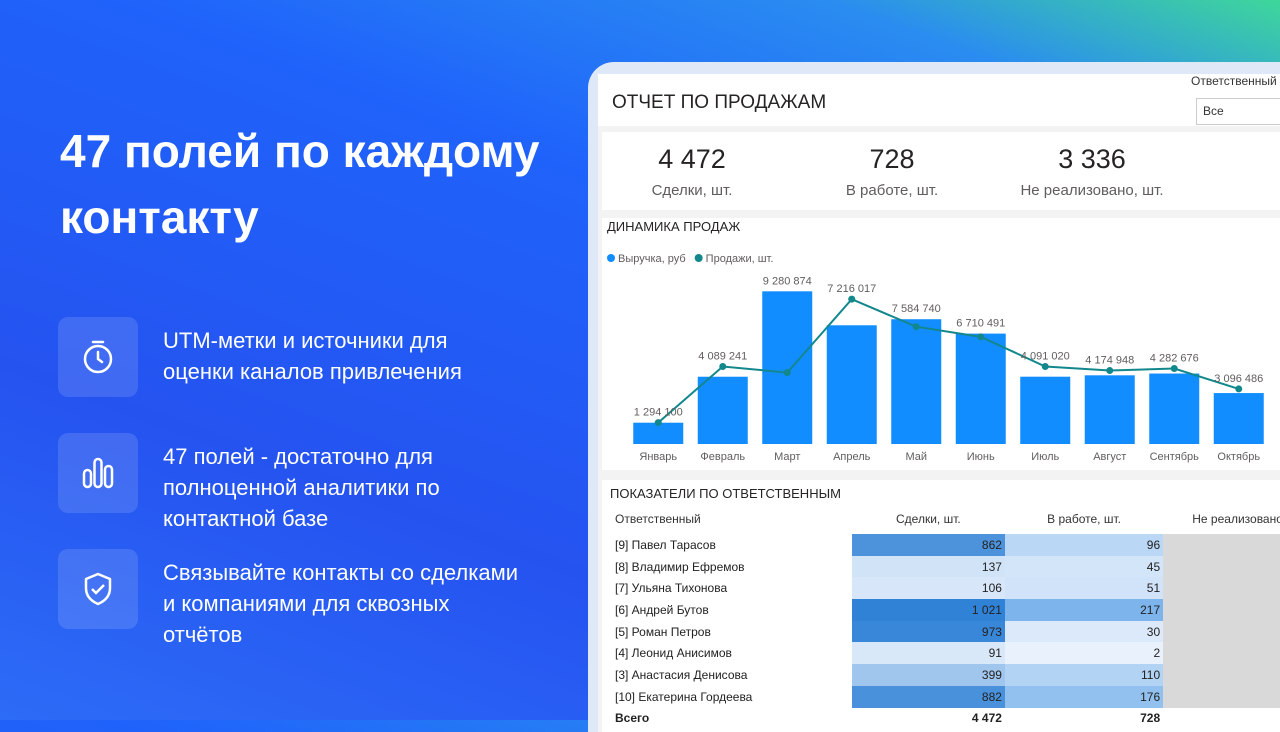 Image resolution: width=1280 pixels, height=732 pixels. What do you see at coordinates (851, 289) in the screenshot?
I see `data-label: 7 216 017` at bounding box center [851, 289].